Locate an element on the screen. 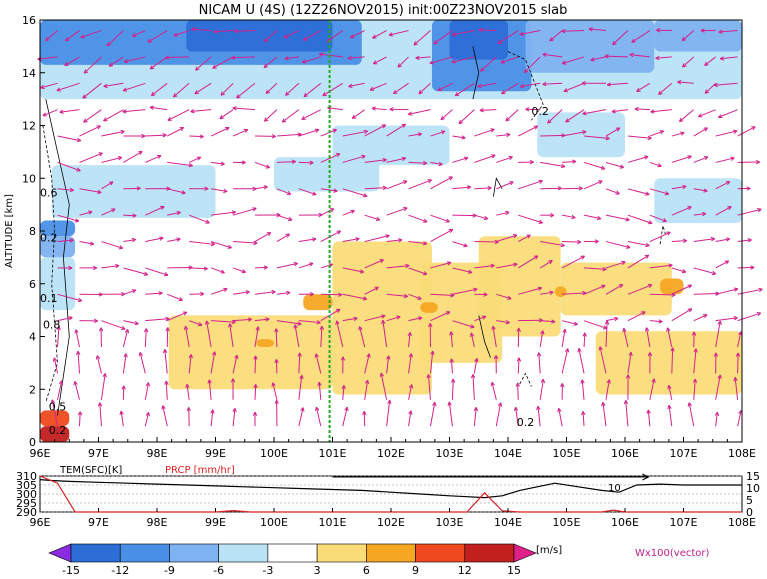 This screenshot has height=579, width=767. contour-label-2: 0.2 is located at coordinates (49, 238).